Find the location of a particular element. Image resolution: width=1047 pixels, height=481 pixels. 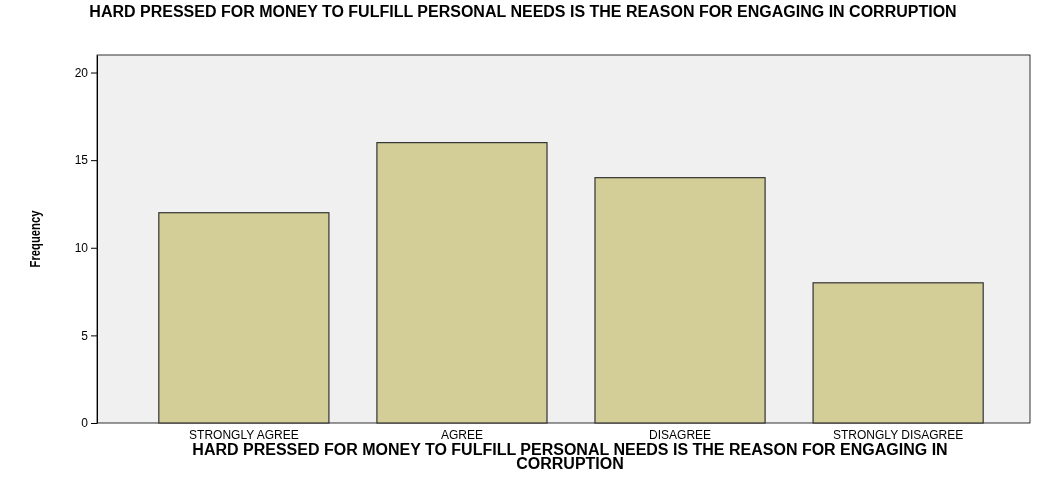

y-axis-title: Frequency is located at coordinates (35, 239).